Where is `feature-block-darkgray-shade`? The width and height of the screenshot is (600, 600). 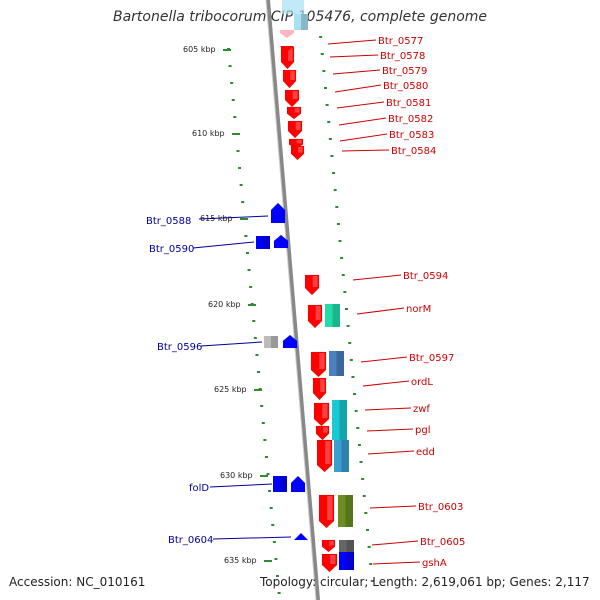
feature-block-darkgray-shade is located at coordinates (350, 546).